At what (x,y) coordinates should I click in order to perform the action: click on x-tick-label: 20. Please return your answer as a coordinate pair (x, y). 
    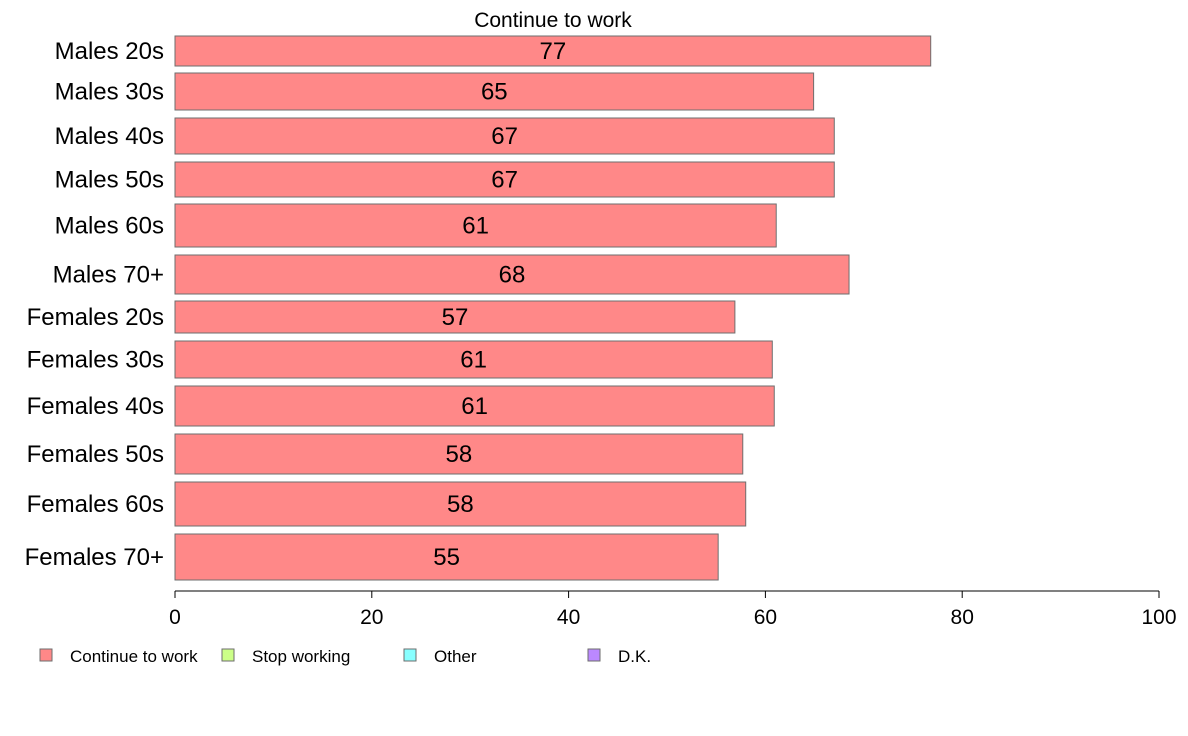
    Looking at the image, I should click on (371, 617).